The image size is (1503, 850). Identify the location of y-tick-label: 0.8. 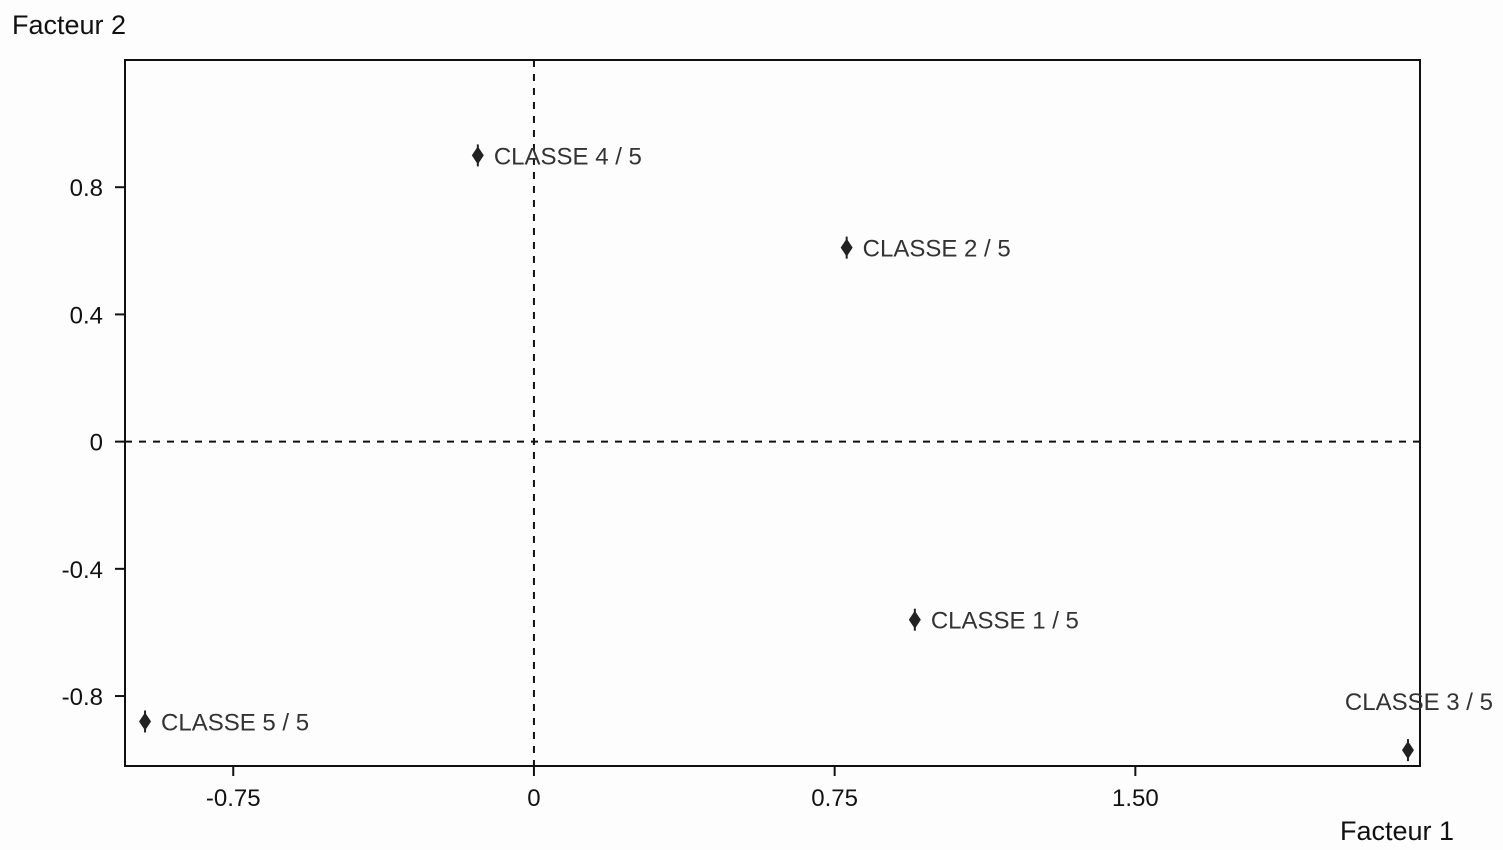
(86, 188).